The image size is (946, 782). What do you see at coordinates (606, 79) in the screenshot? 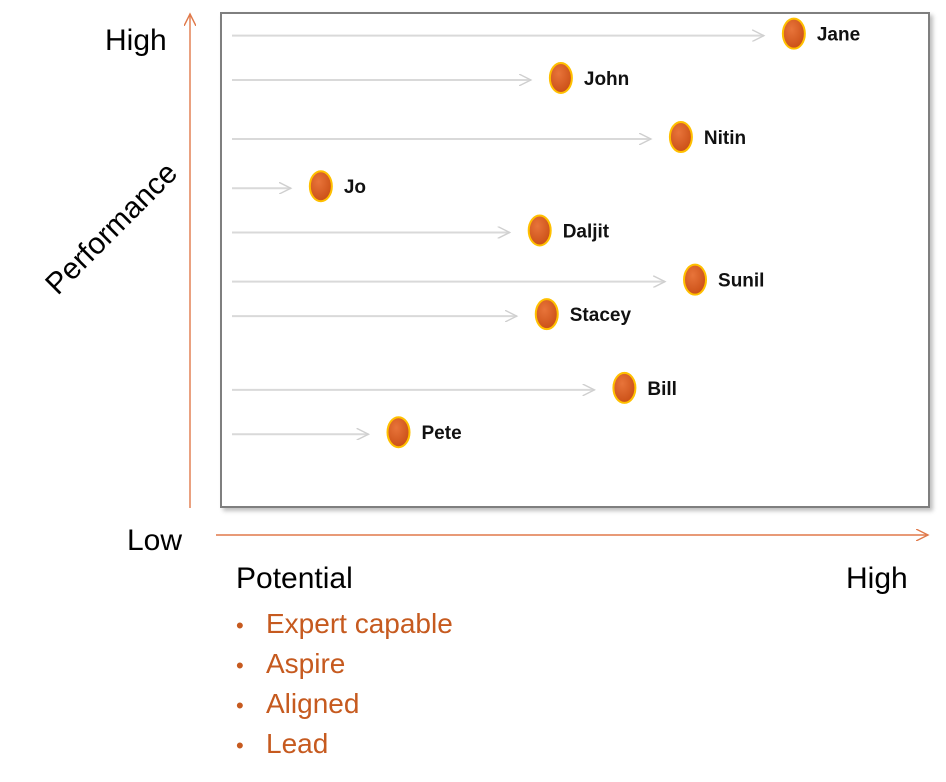
I see `person-label: John` at bounding box center [606, 79].